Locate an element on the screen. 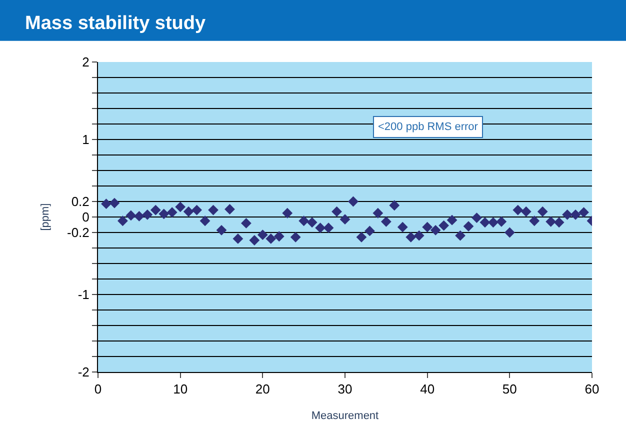 This screenshot has height=432, width=626. y-tick-label: 0 is located at coordinates (86, 217).